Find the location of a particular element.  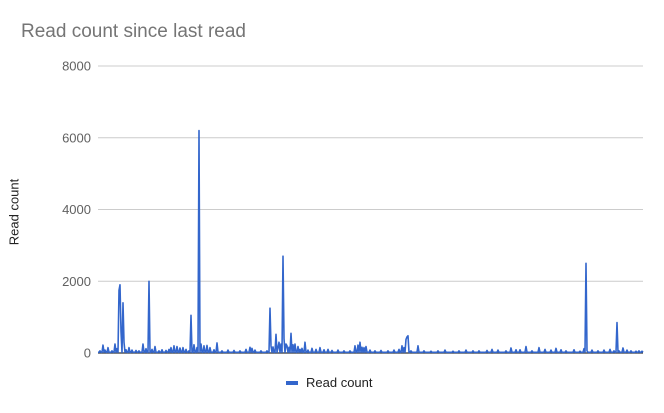

legend-label: Read count is located at coordinates (339, 382).